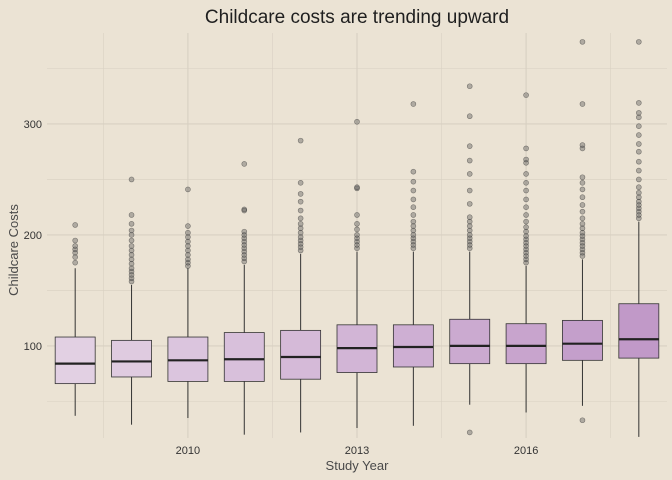 The width and height of the screenshot is (672, 480). I want to click on x-axis-title: Study Year, so click(358, 465).